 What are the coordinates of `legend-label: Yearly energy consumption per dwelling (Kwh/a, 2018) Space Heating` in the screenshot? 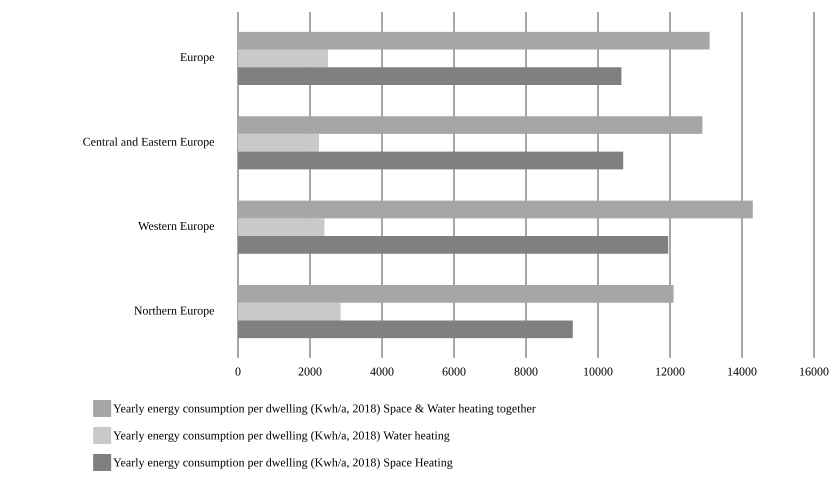 It's located at (282, 463).